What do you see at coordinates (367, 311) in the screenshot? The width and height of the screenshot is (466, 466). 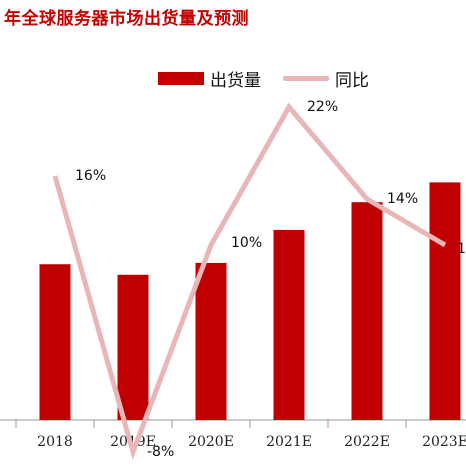 I see `bar-2022E` at bounding box center [367, 311].